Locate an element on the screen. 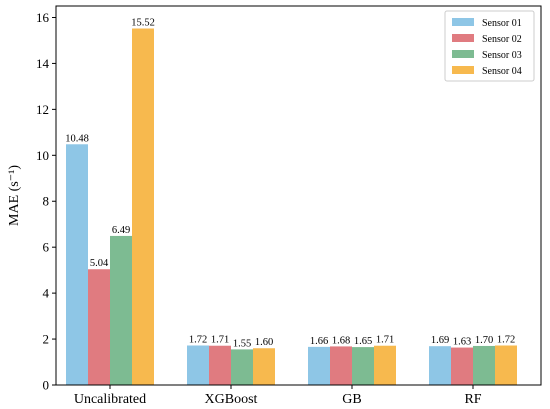  x-axis: Uncalibrated XGBoost GB RF is located at coordinates (278, 396).